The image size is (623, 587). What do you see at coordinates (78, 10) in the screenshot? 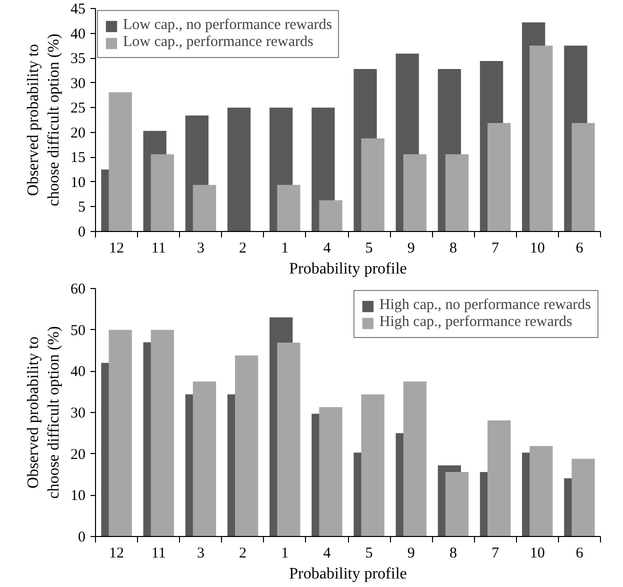
I see `y-tick-label: 45` at bounding box center [78, 10].